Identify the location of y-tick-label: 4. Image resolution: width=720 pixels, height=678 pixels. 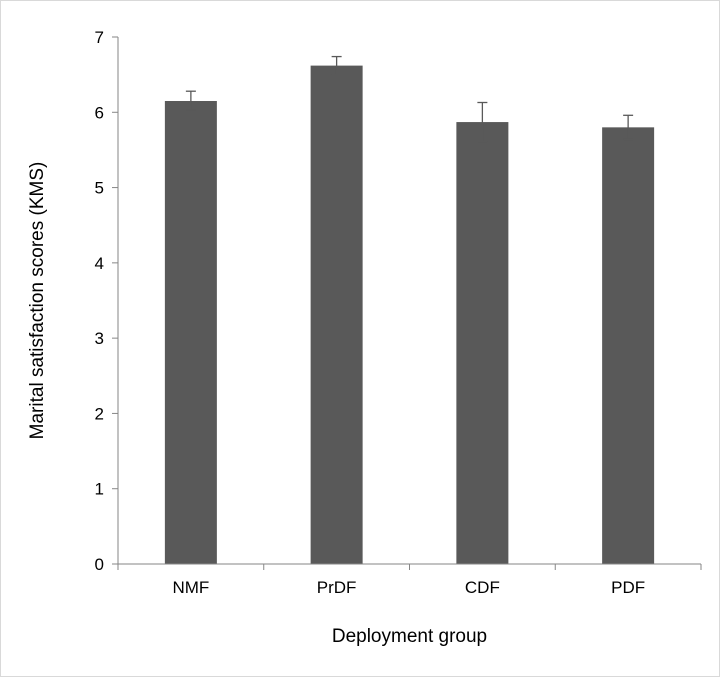
(99, 263).